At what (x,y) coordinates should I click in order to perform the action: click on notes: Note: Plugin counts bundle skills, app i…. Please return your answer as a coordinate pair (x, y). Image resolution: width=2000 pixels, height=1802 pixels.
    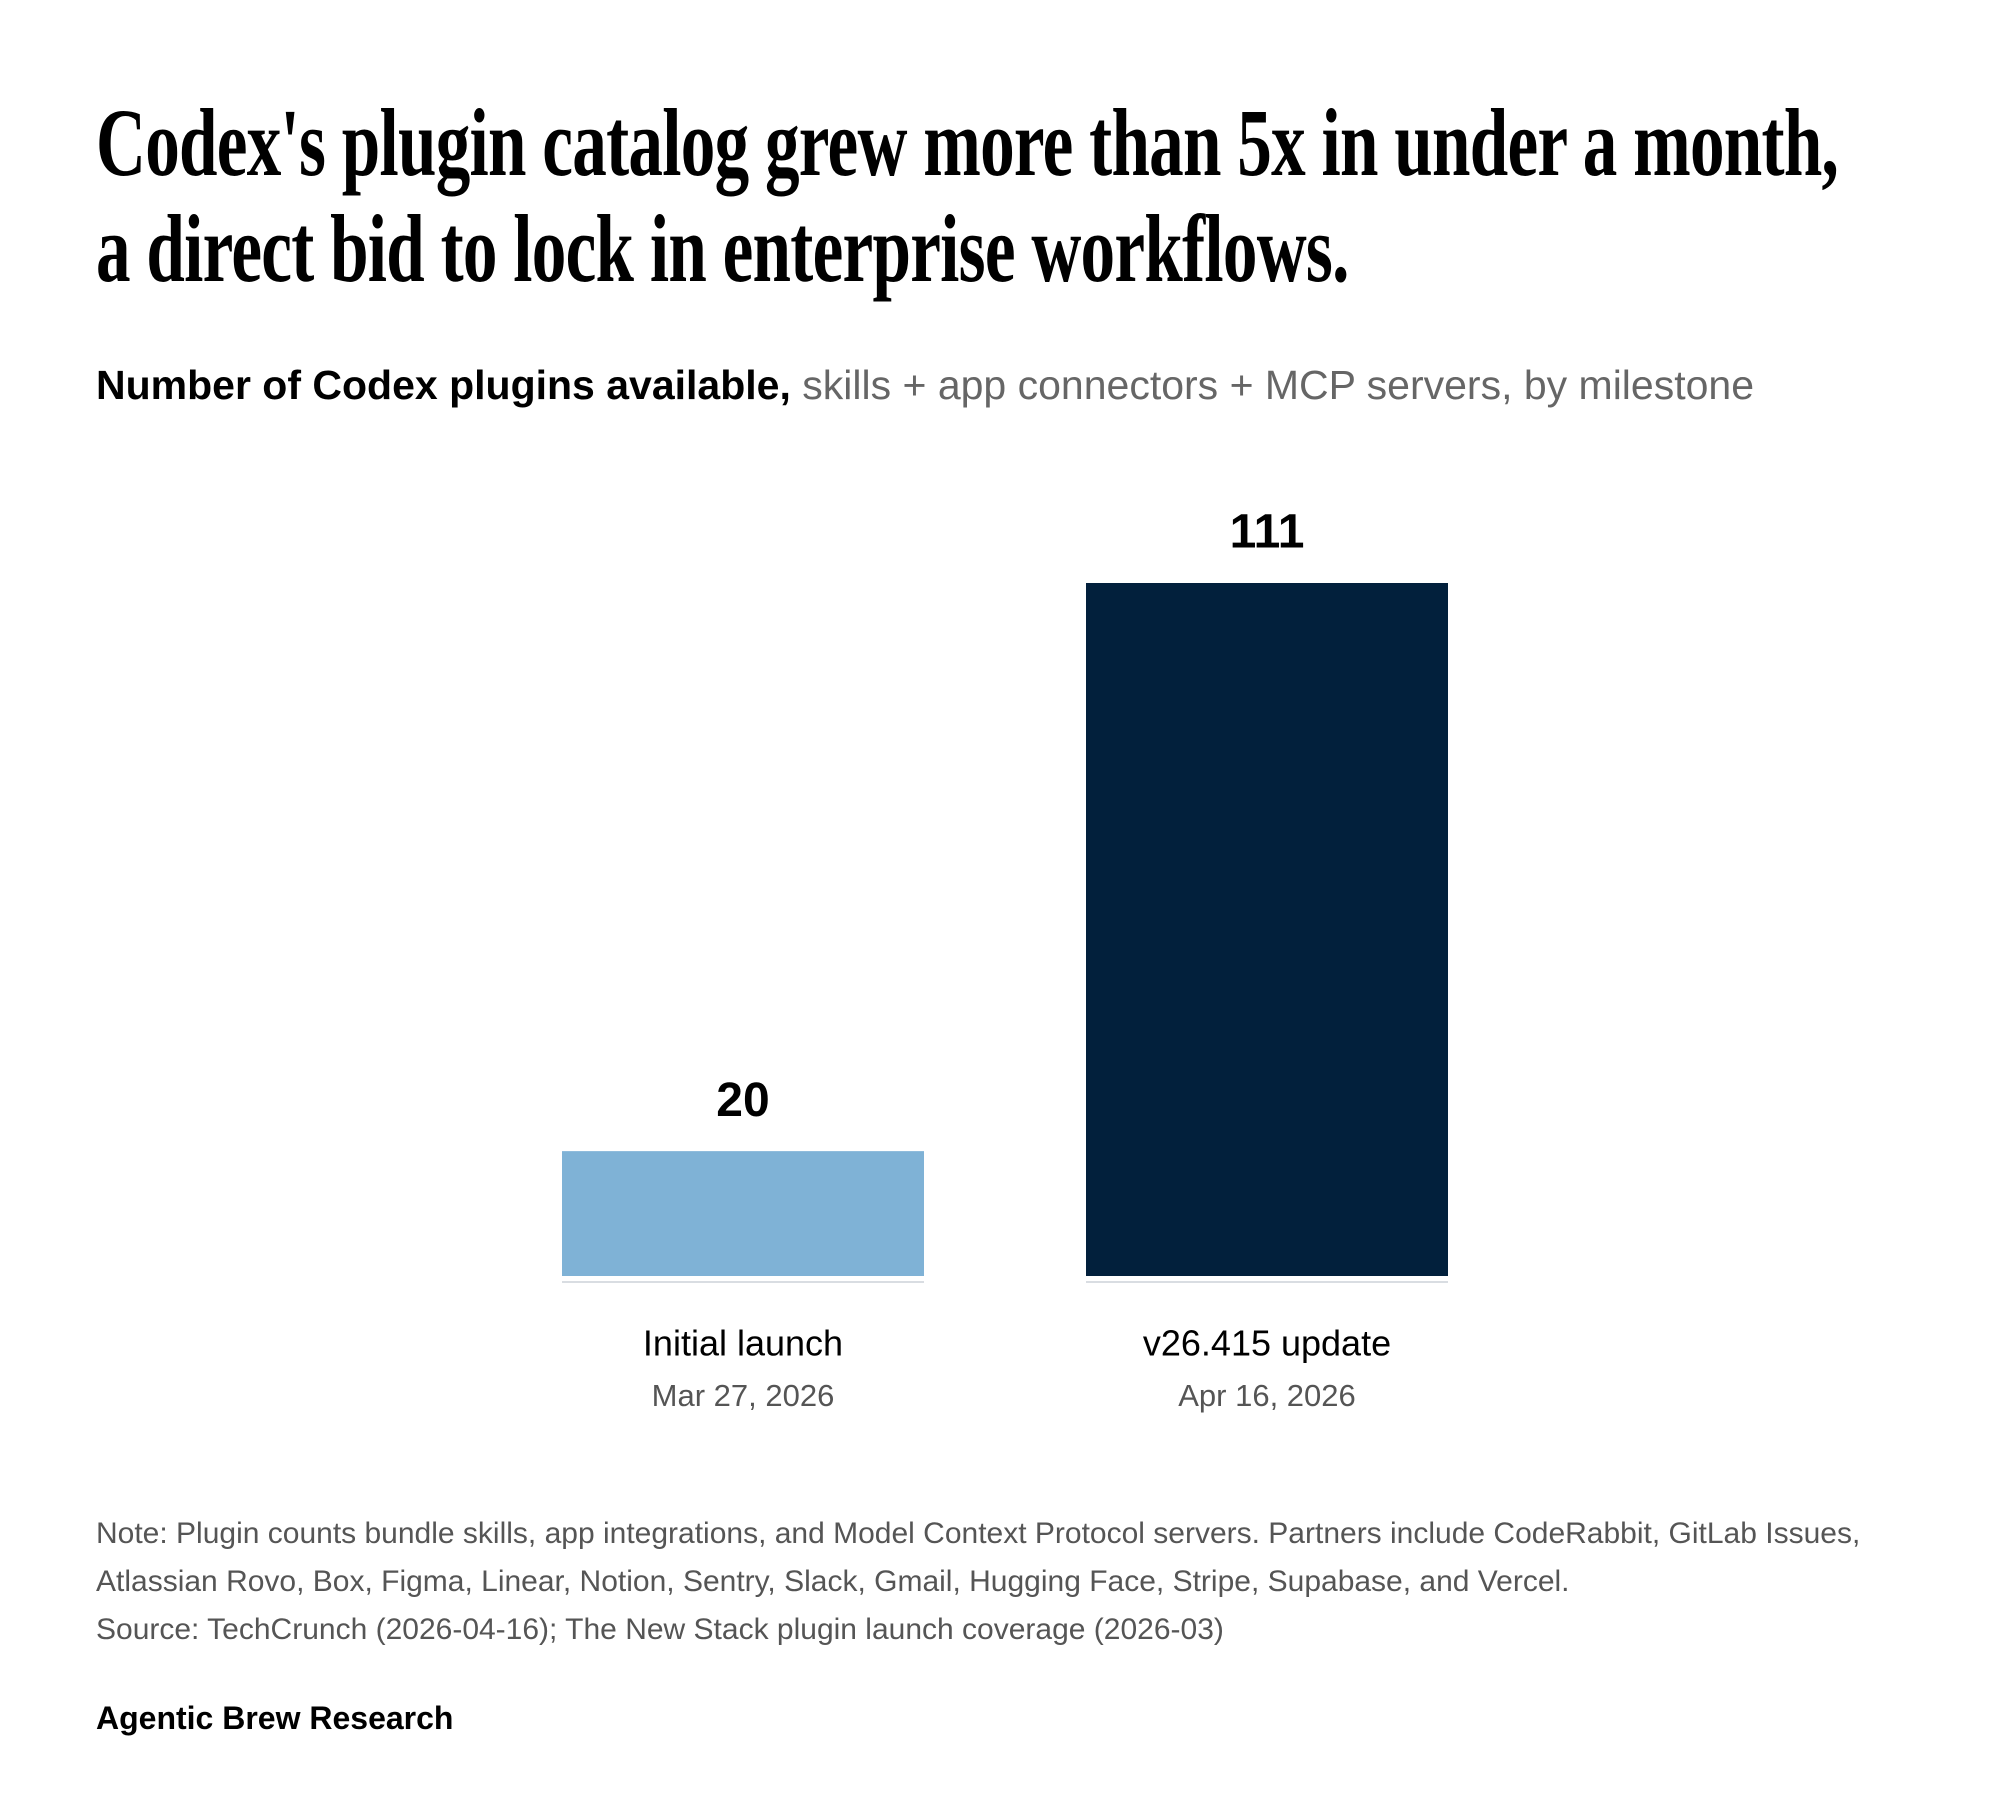
    Looking at the image, I should click on (1026, 1582).